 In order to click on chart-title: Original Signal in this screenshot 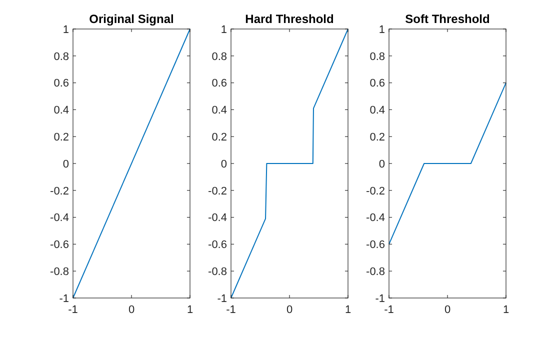, I will do `click(131, 19)`.